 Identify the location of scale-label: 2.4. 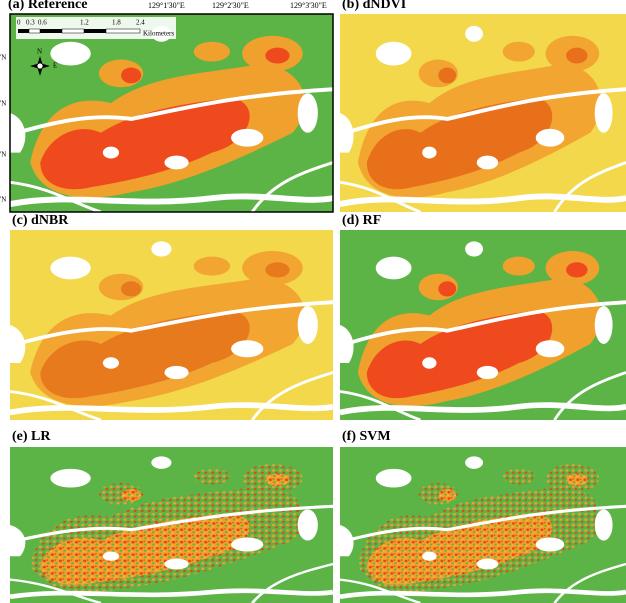
(140, 23).